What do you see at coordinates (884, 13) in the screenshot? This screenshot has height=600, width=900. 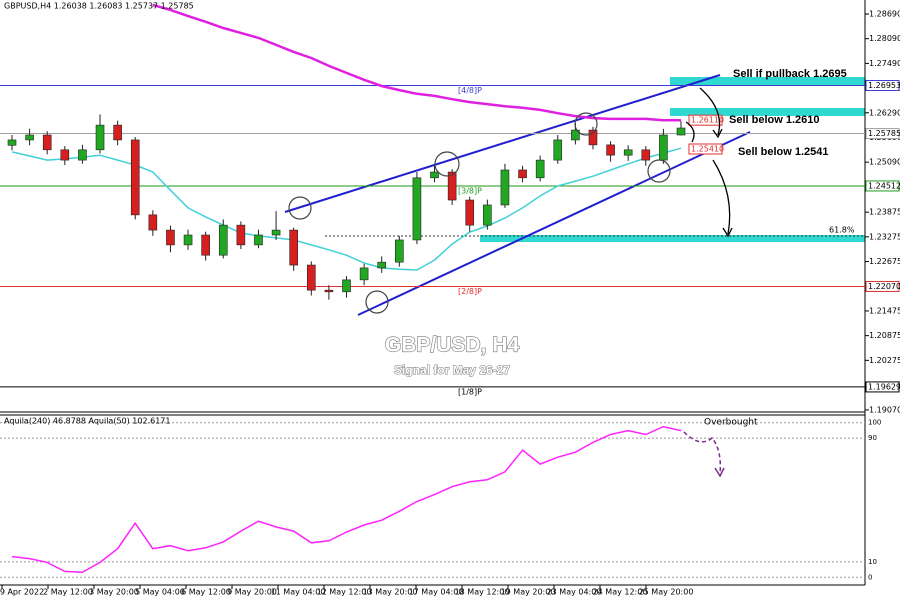 I see `y-tick-label: 1.28690` at bounding box center [884, 13].